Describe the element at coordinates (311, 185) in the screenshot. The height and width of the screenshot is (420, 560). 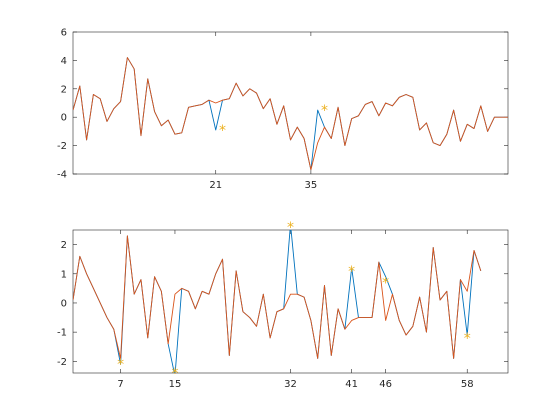
I see `top-xtick-label: 35` at that location.